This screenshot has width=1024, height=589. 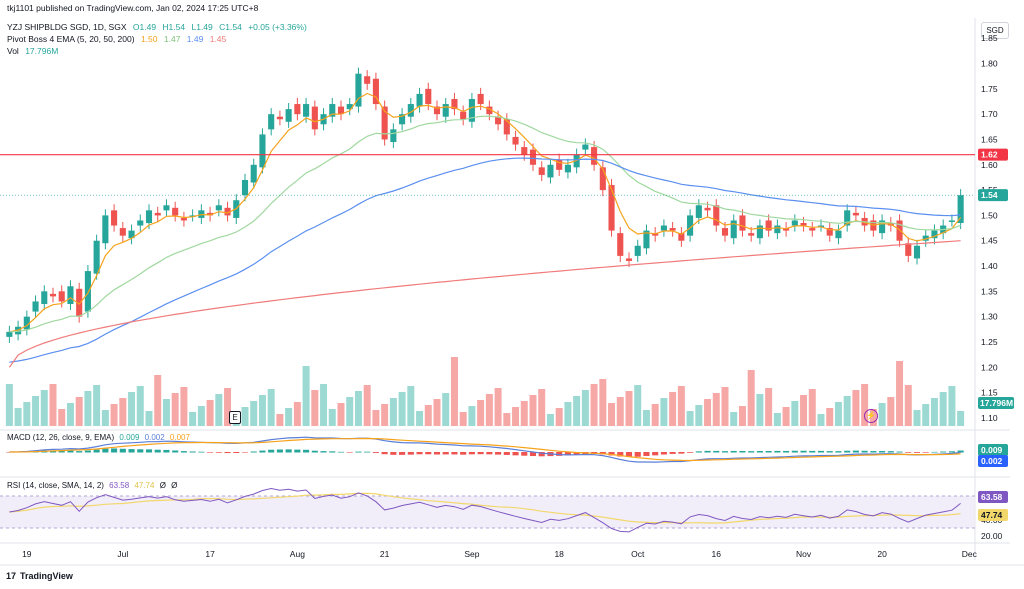 What do you see at coordinates (67, 27) in the screenshot?
I see `symbol-title: YZJ SHIPBLDG SGD, 1D, SGX` at bounding box center [67, 27].